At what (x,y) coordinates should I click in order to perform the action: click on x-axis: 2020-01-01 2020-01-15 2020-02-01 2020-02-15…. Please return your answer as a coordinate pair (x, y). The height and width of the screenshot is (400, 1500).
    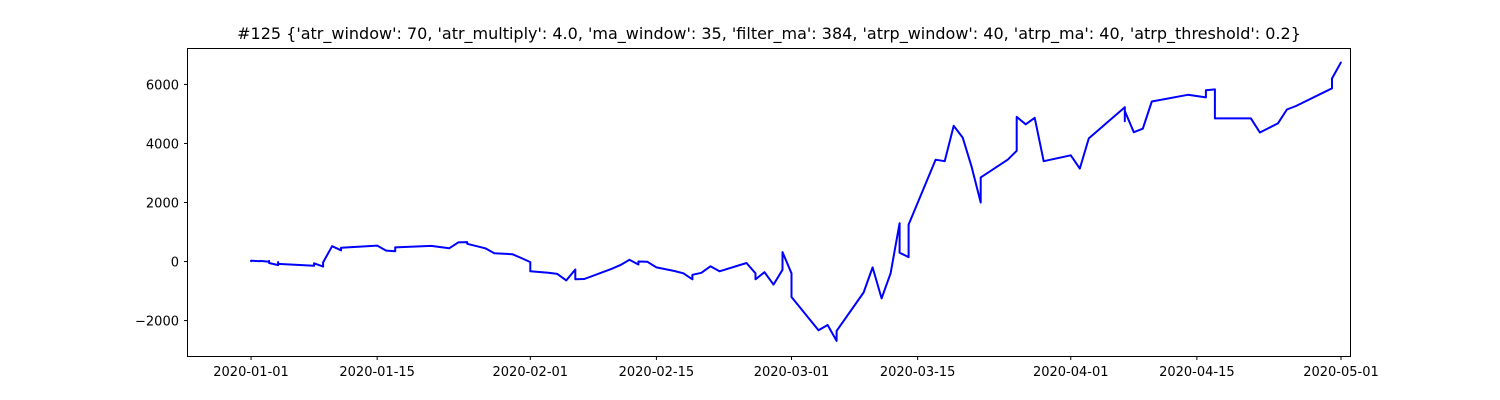
    Looking at the image, I should click on (796, 368).